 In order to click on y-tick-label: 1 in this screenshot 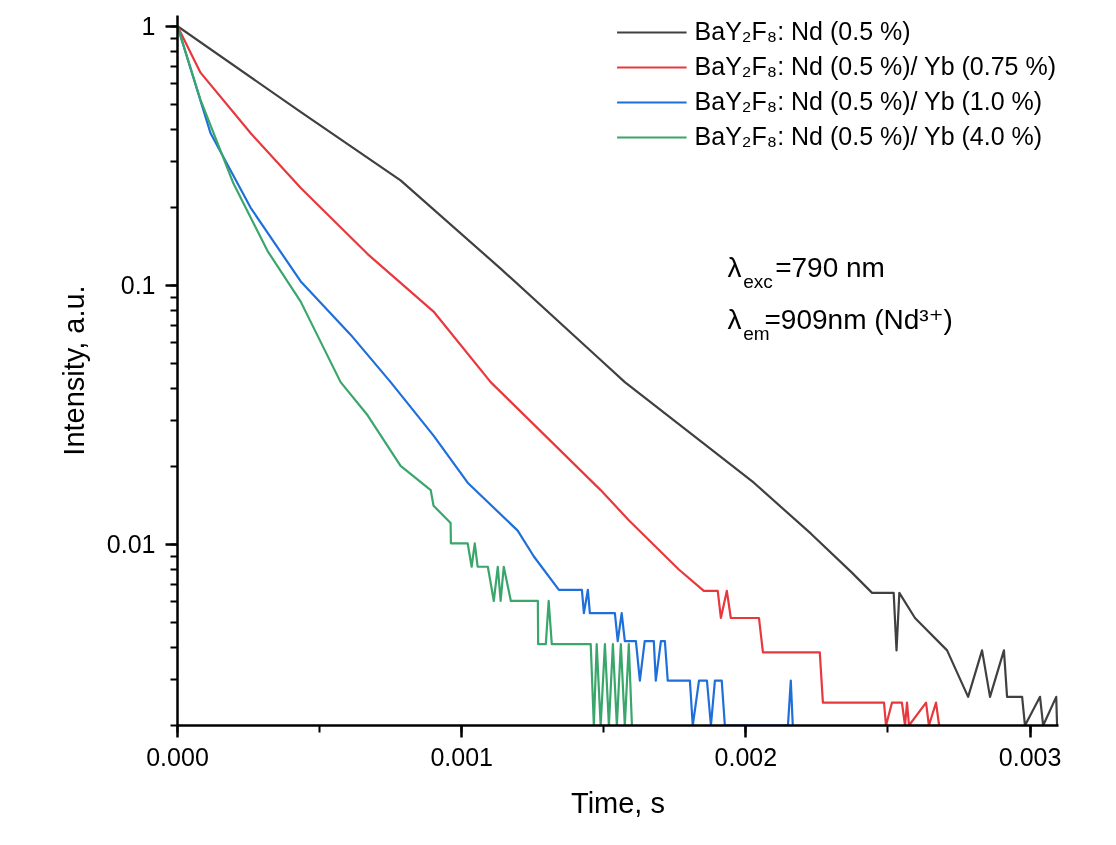, I will do `click(148, 26)`.